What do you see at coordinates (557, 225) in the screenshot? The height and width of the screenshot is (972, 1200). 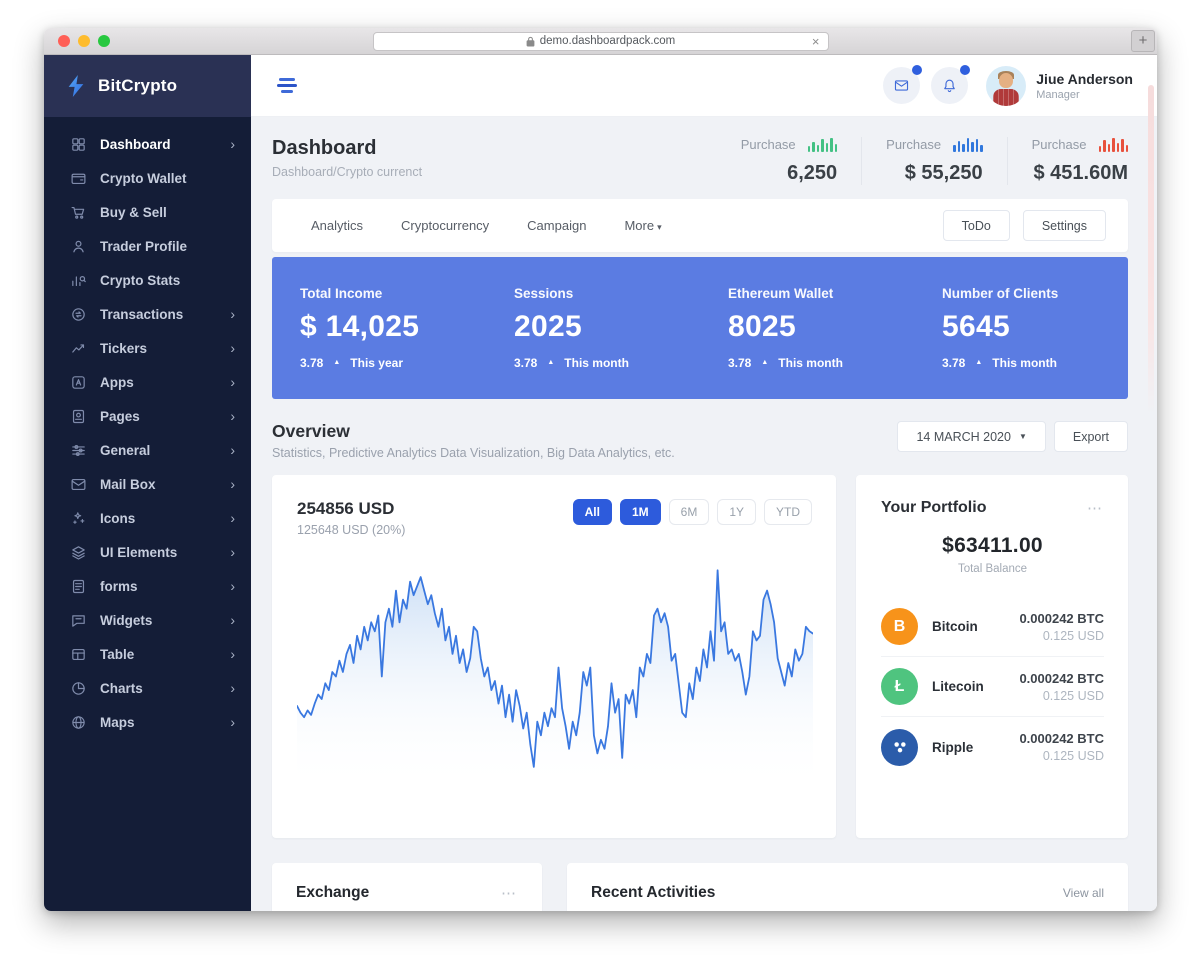 I see `tab-campaign: Campaign` at bounding box center [557, 225].